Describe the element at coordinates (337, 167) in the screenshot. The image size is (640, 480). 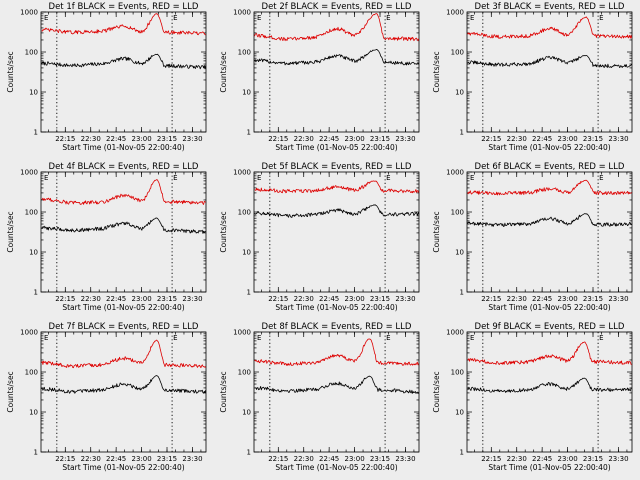
I see `chart-title: Det 5f BLACK = Events, RED = LLD` at that location.